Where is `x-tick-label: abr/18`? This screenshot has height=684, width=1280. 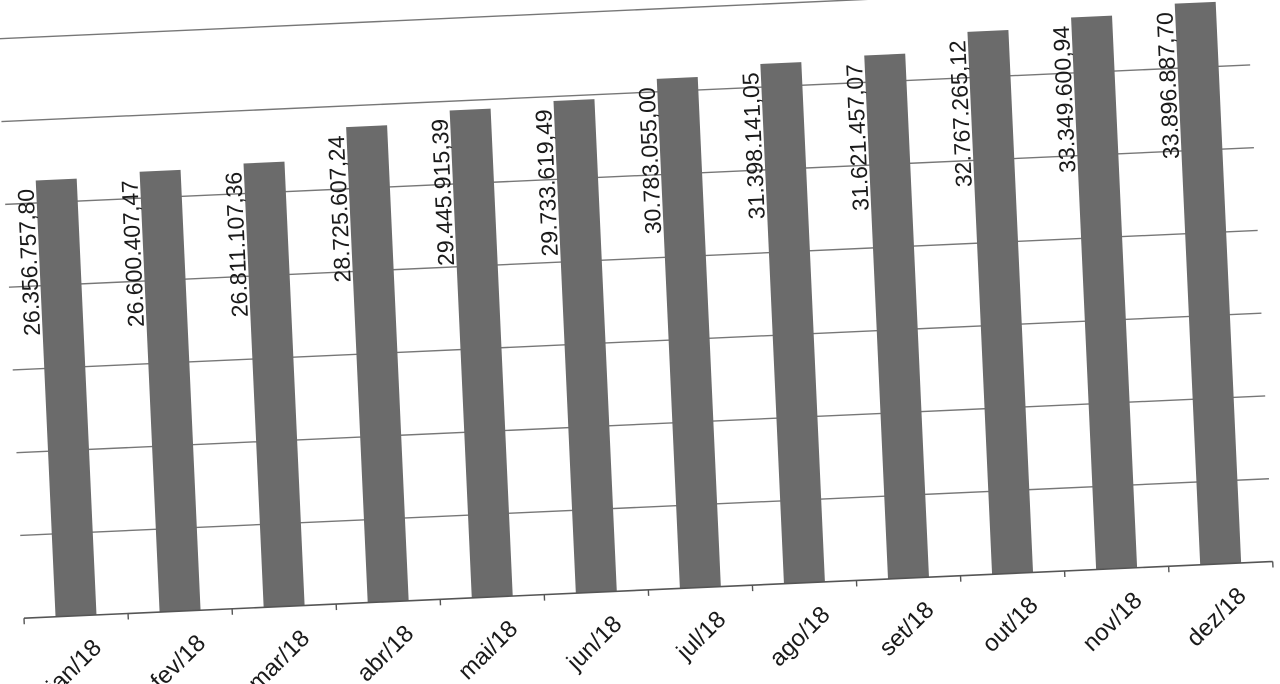
x-tick-label: abr/18 is located at coordinates (385, 652).